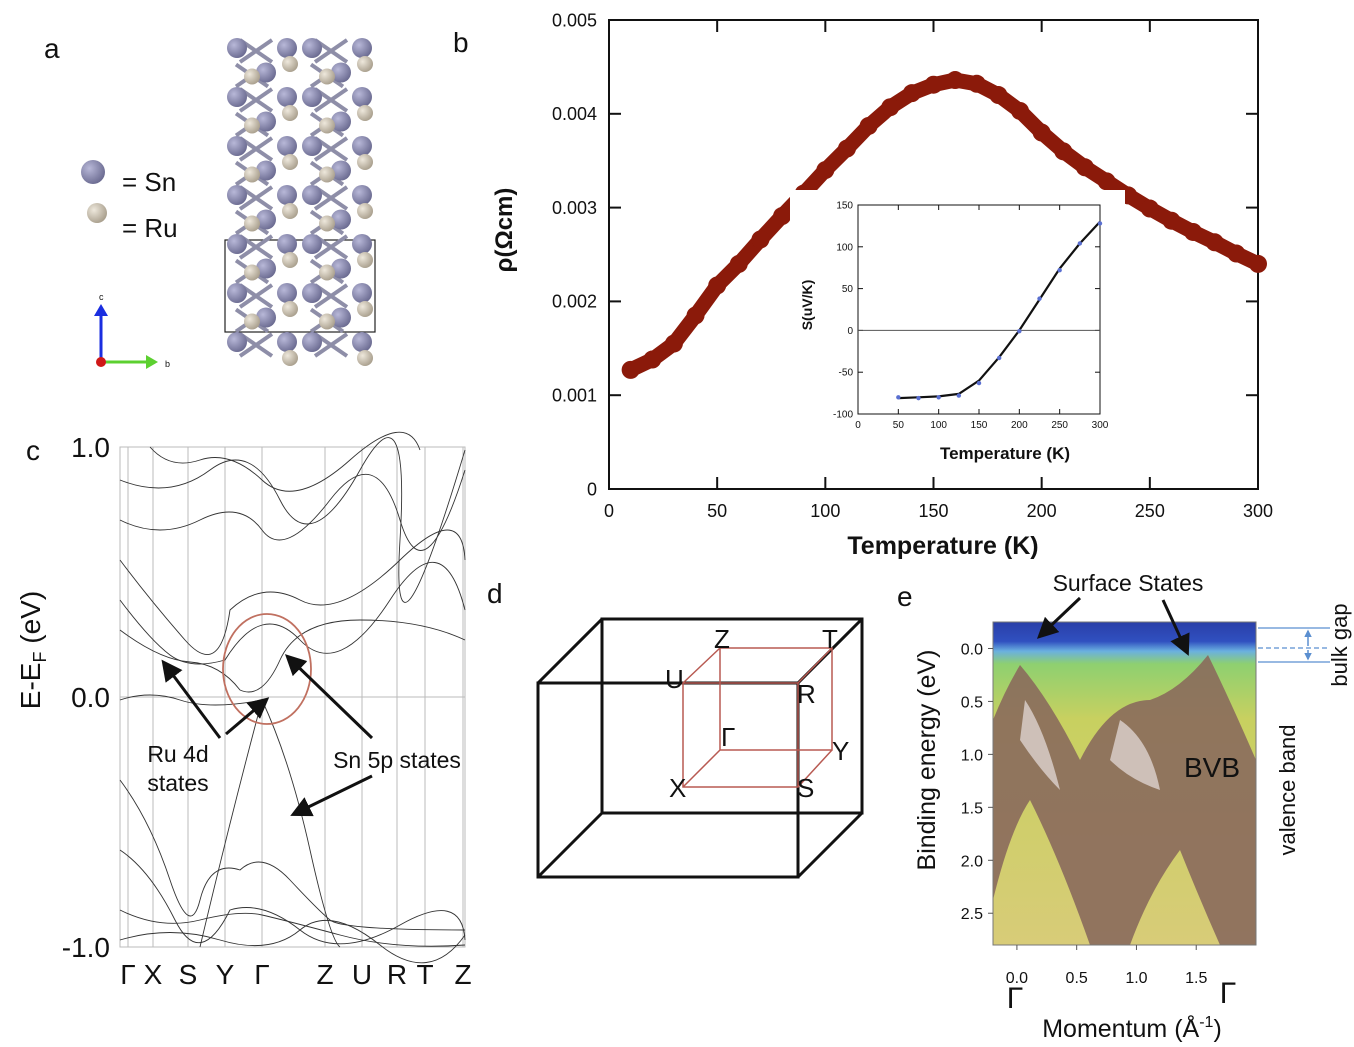 Image resolution: width=1354 pixels, height=1047 pixels. I want to click on x-tick-label: 0.0, so click(1017, 978).